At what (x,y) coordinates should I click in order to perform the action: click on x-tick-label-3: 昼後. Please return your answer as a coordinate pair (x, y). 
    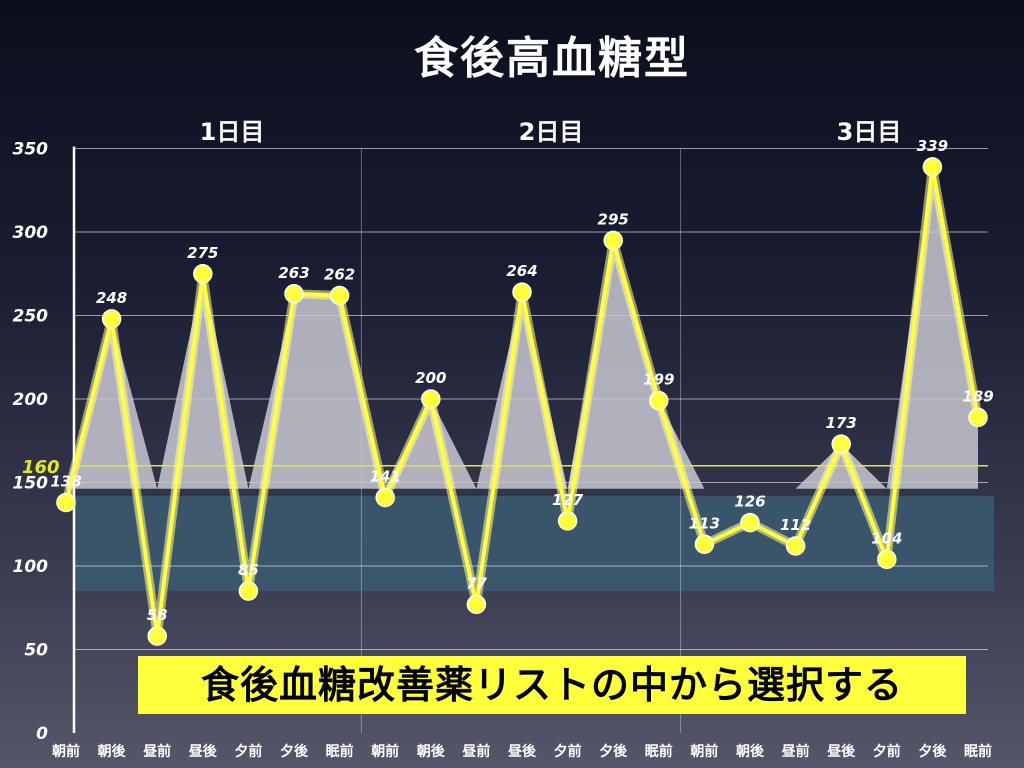
    Looking at the image, I should click on (203, 751).